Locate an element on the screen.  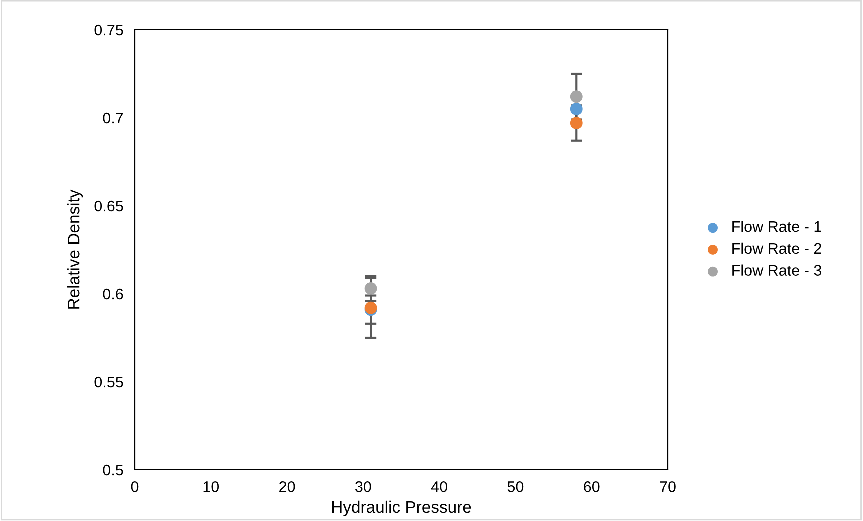
y-tick-label: 0.75 is located at coordinates (109, 30).